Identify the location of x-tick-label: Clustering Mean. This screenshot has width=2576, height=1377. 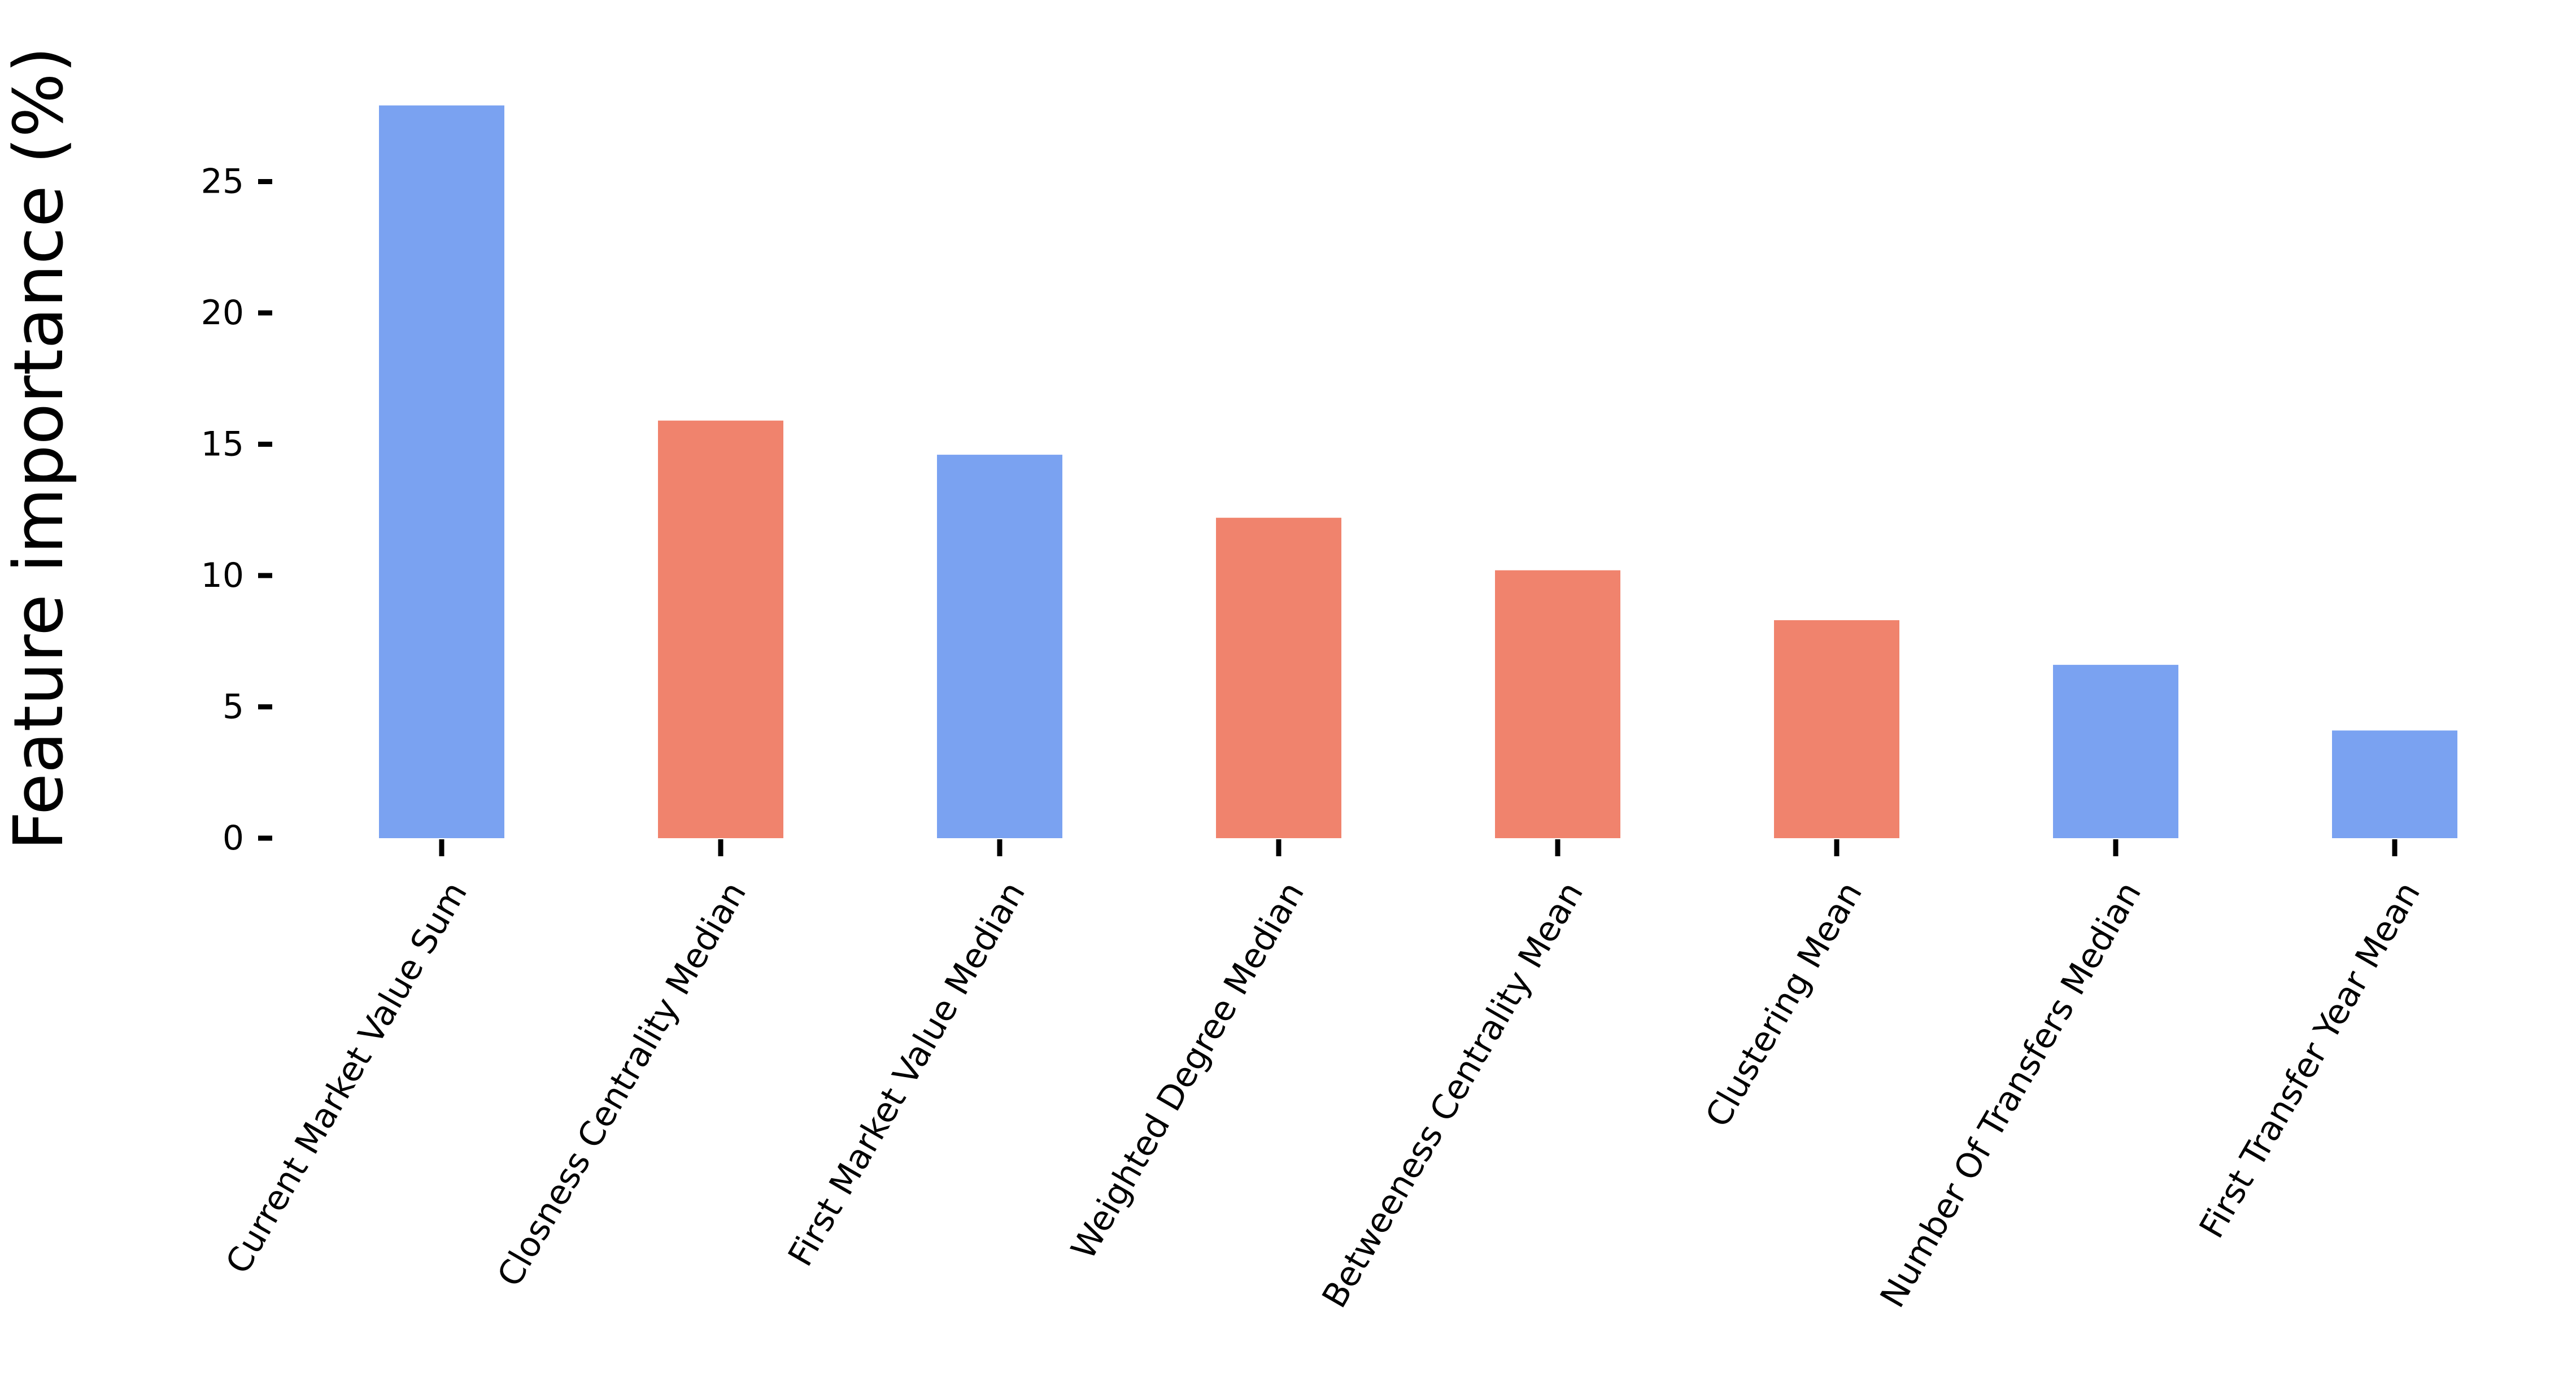
(1784, 1004).